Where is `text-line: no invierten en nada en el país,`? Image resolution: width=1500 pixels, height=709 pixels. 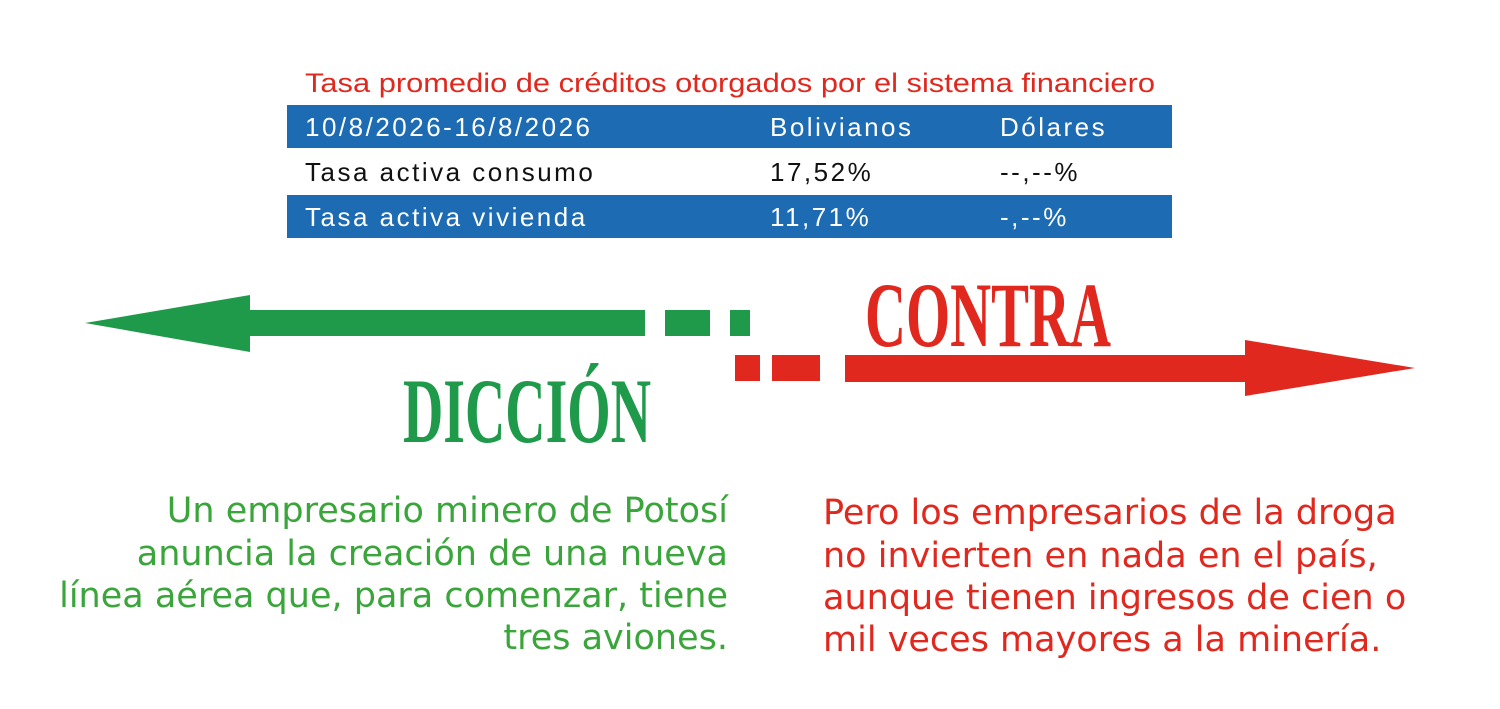
text-line: no invierten en nada en el país, is located at coordinates (1100, 556).